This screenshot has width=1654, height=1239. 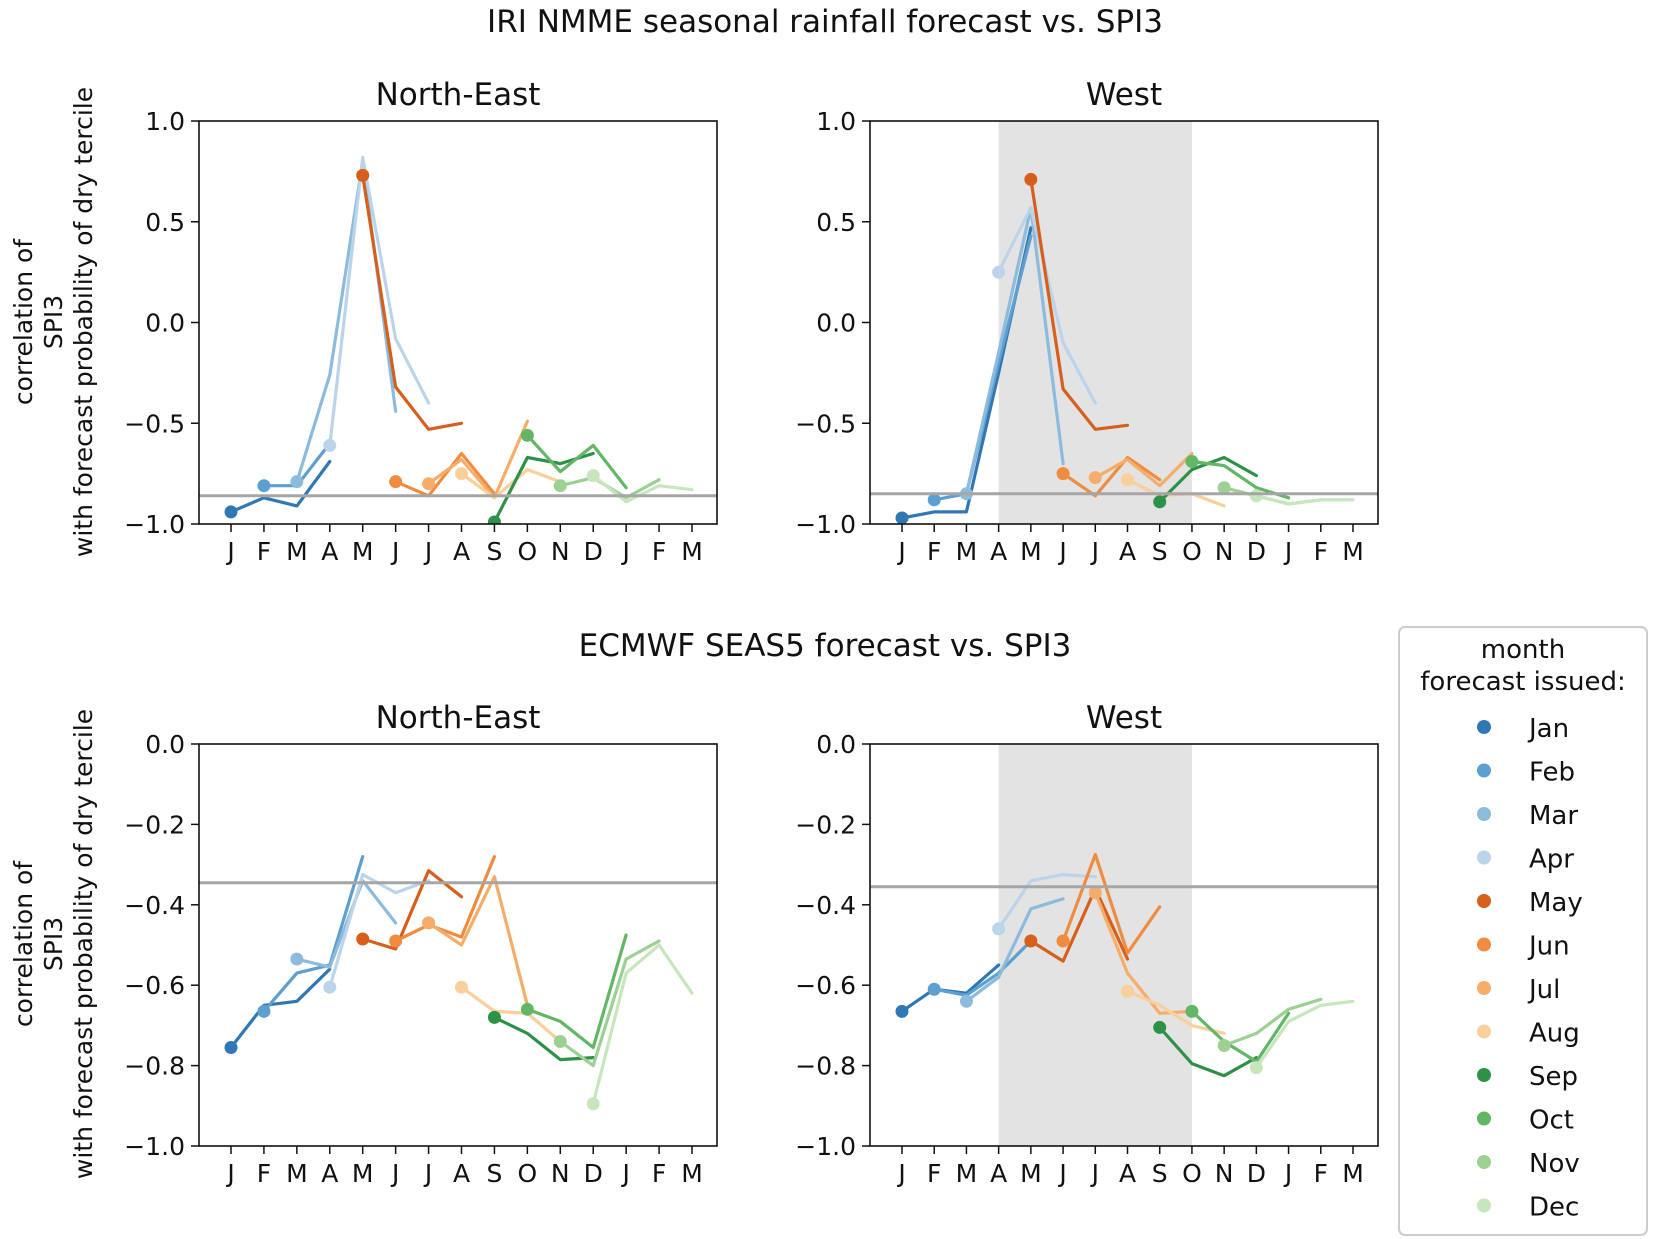 I want to click on ecmwf-west-series-jul-start-marker, so click(x=1095, y=893).